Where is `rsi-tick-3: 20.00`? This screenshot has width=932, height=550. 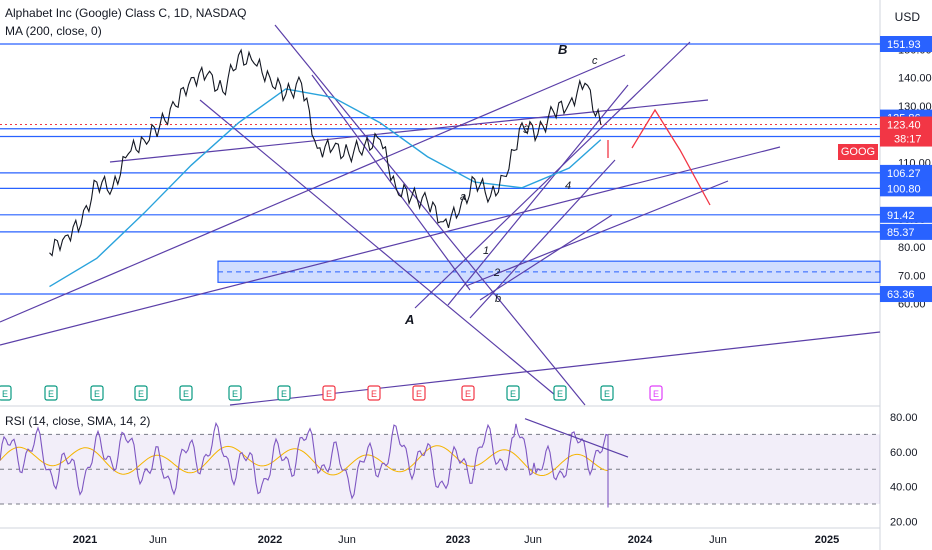
rsi-tick-3: 20.00 is located at coordinates (904, 522).